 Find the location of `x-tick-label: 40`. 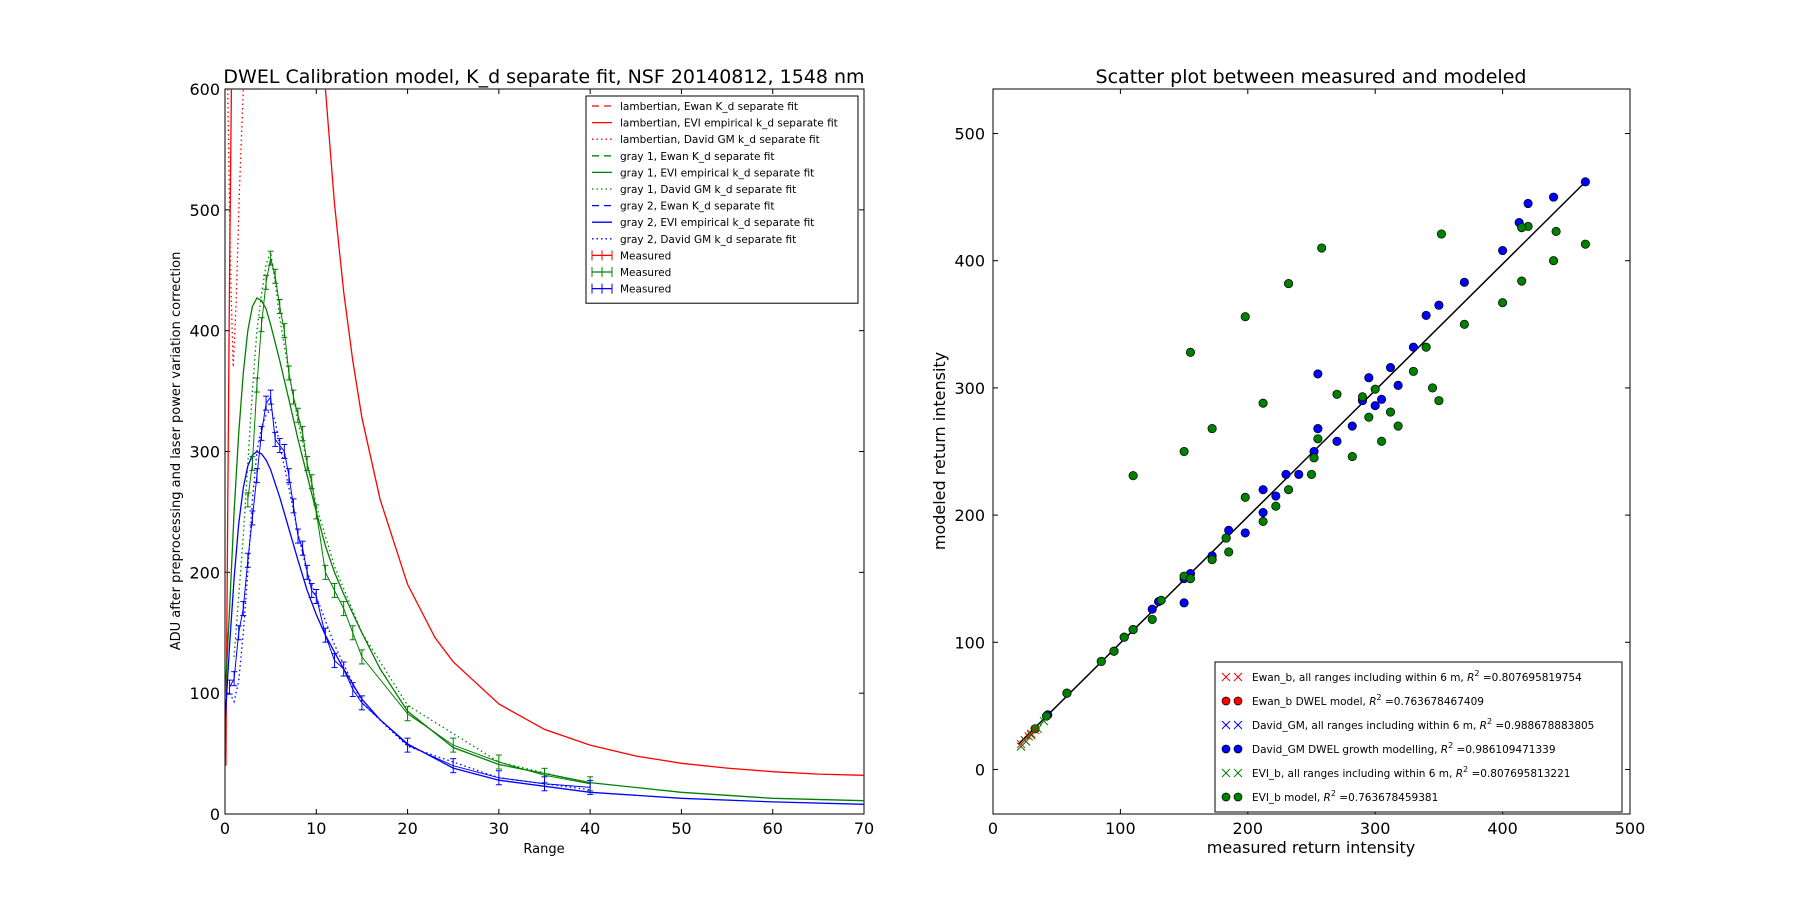

x-tick-label: 40 is located at coordinates (590, 828).